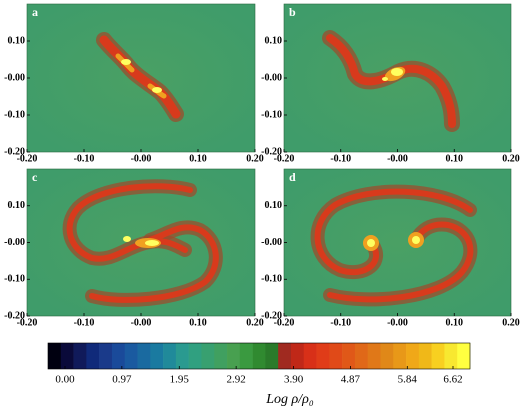 Image resolution: width=526 pixels, height=412 pixels. What do you see at coordinates (292, 12) in the screenshot?
I see `panel-label: b` at bounding box center [292, 12].